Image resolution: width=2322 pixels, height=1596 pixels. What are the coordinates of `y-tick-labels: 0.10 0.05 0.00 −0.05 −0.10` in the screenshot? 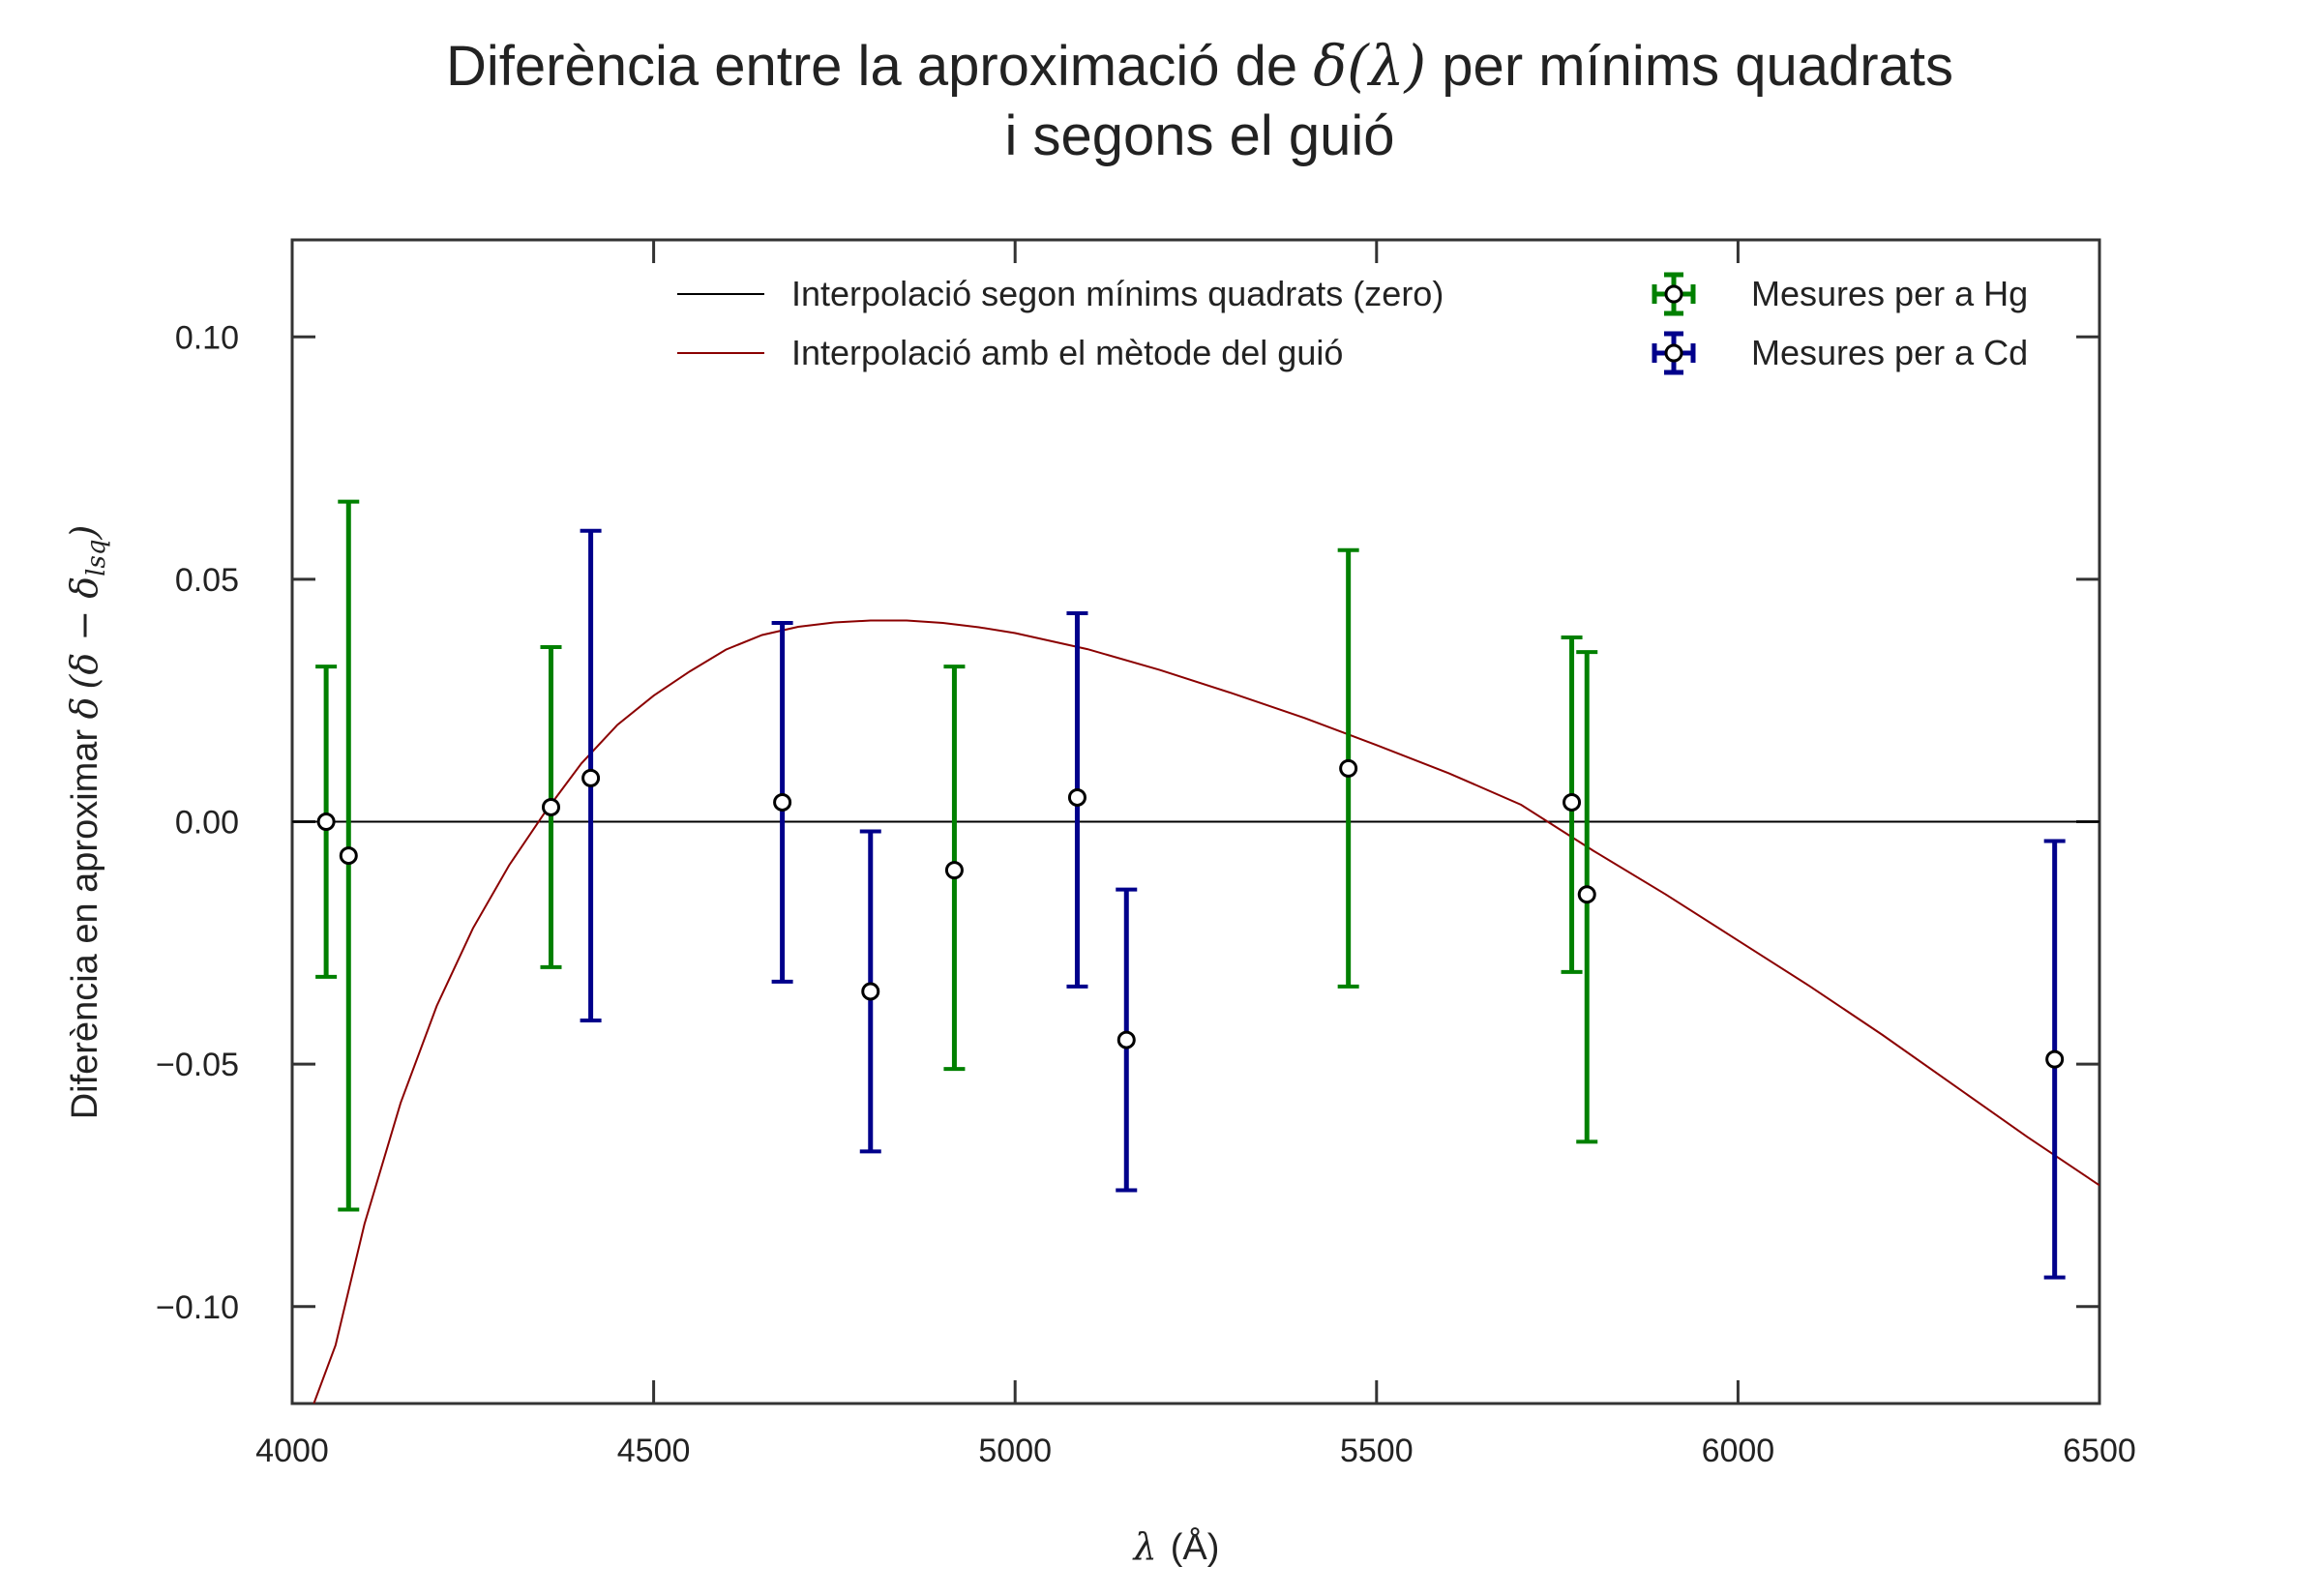 It's located at (197, 822).